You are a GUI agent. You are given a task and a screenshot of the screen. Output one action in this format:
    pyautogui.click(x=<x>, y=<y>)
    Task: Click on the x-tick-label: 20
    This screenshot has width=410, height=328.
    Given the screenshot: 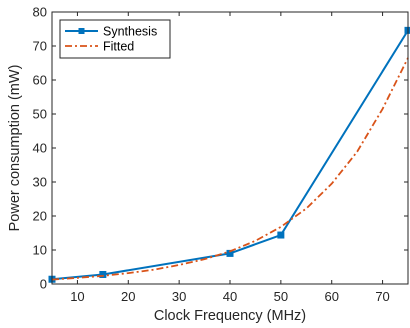 What is the action you would take?
    pyautogui.click(x=128, y=296)
    